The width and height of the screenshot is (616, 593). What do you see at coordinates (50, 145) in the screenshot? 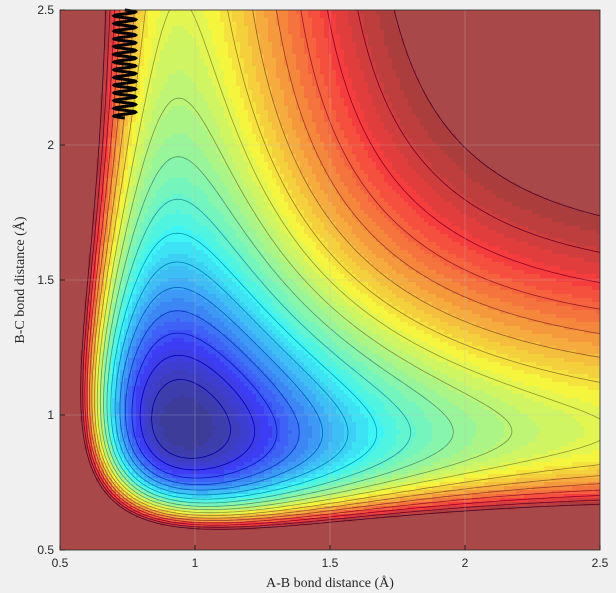
I see `y-tick-label: 2` at bounding box center [50, 145].